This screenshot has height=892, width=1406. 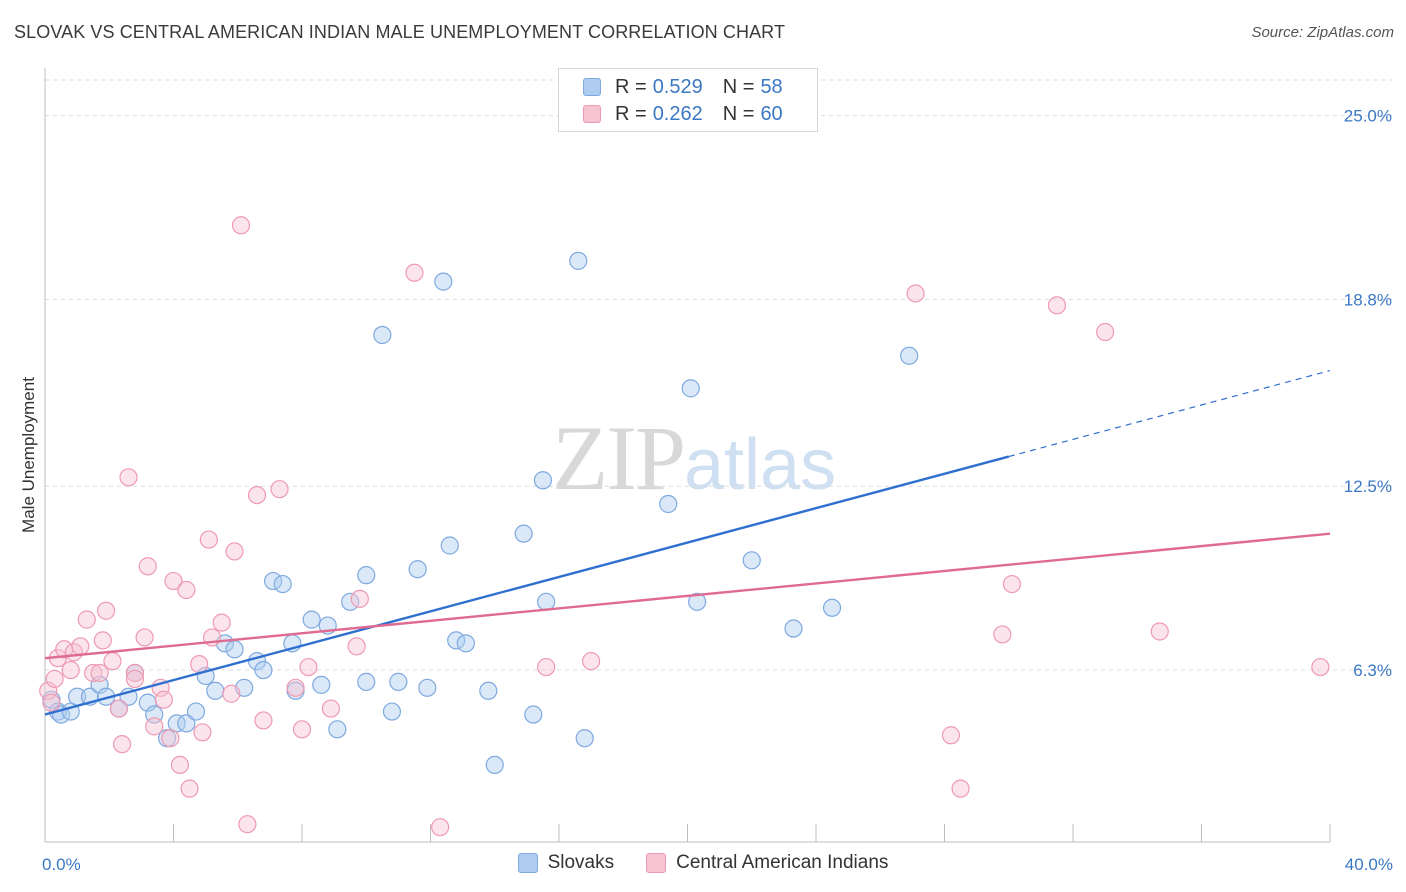 What do you see at coordinates (1169, 413) in the screenshot?
I see `trendline-slovaks-extension` at bounding box center [1169, 413].